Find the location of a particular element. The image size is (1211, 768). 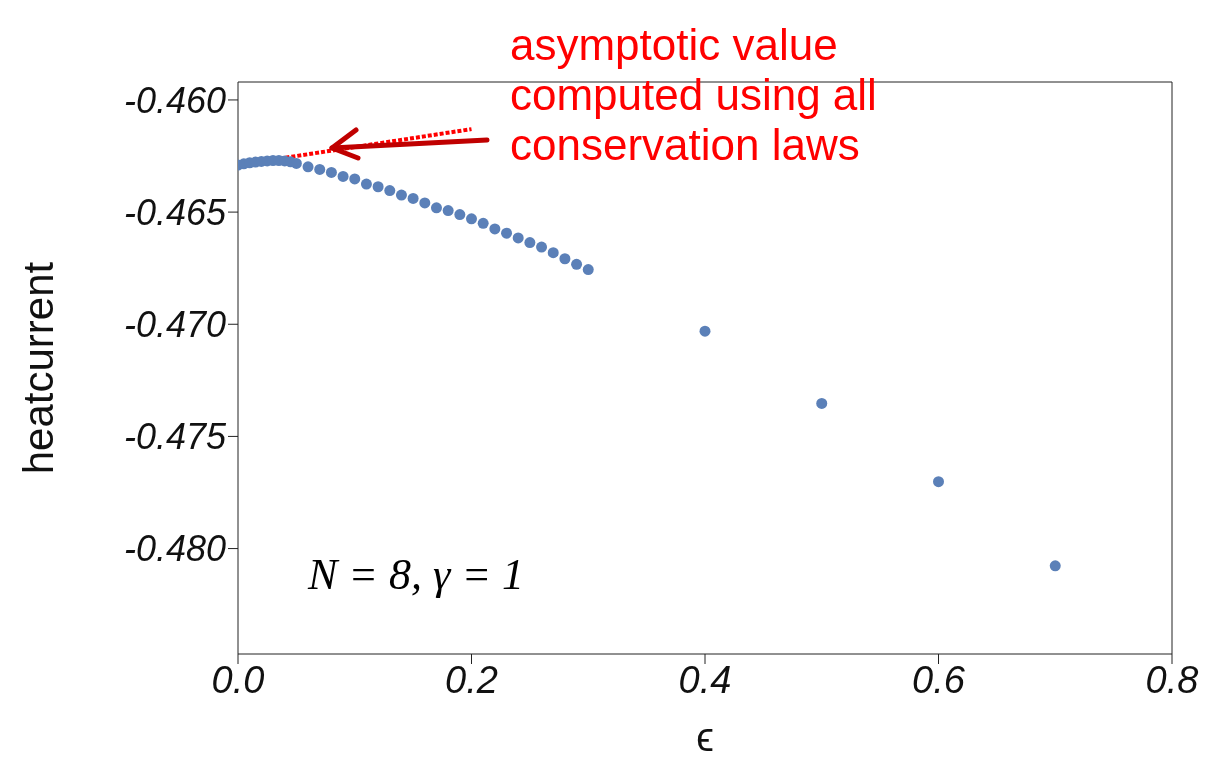

y-tick-label: -0.460 is located at coordinates (174, 100).